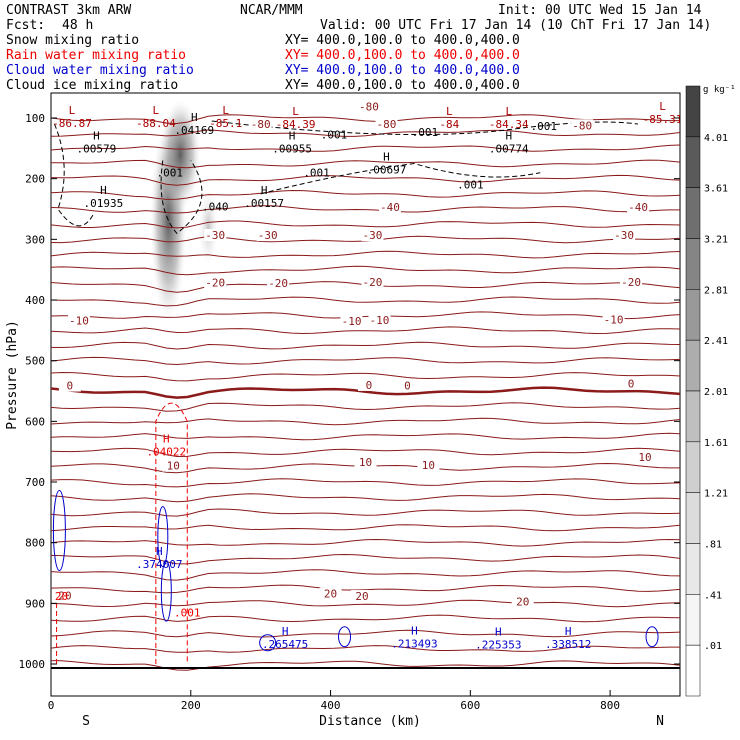 The image size is (740, 740). I want to click on rain-contour, so click(171, 533).